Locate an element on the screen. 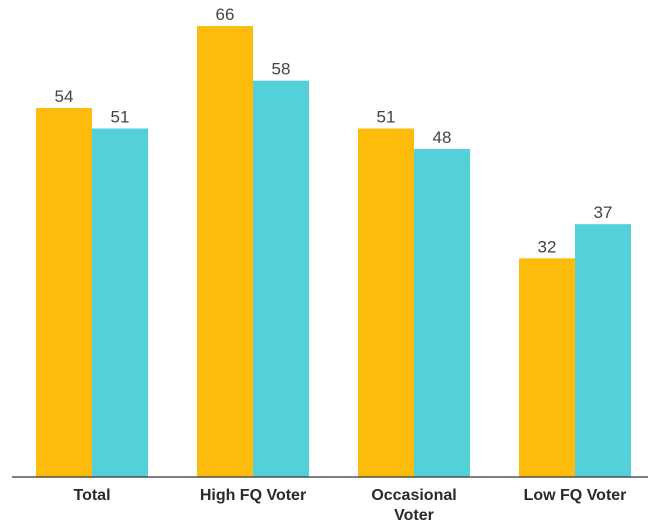 This screenshot has width=650, height=526. category-label-line: Low FQ Voter is located at coordinates (575, 495).